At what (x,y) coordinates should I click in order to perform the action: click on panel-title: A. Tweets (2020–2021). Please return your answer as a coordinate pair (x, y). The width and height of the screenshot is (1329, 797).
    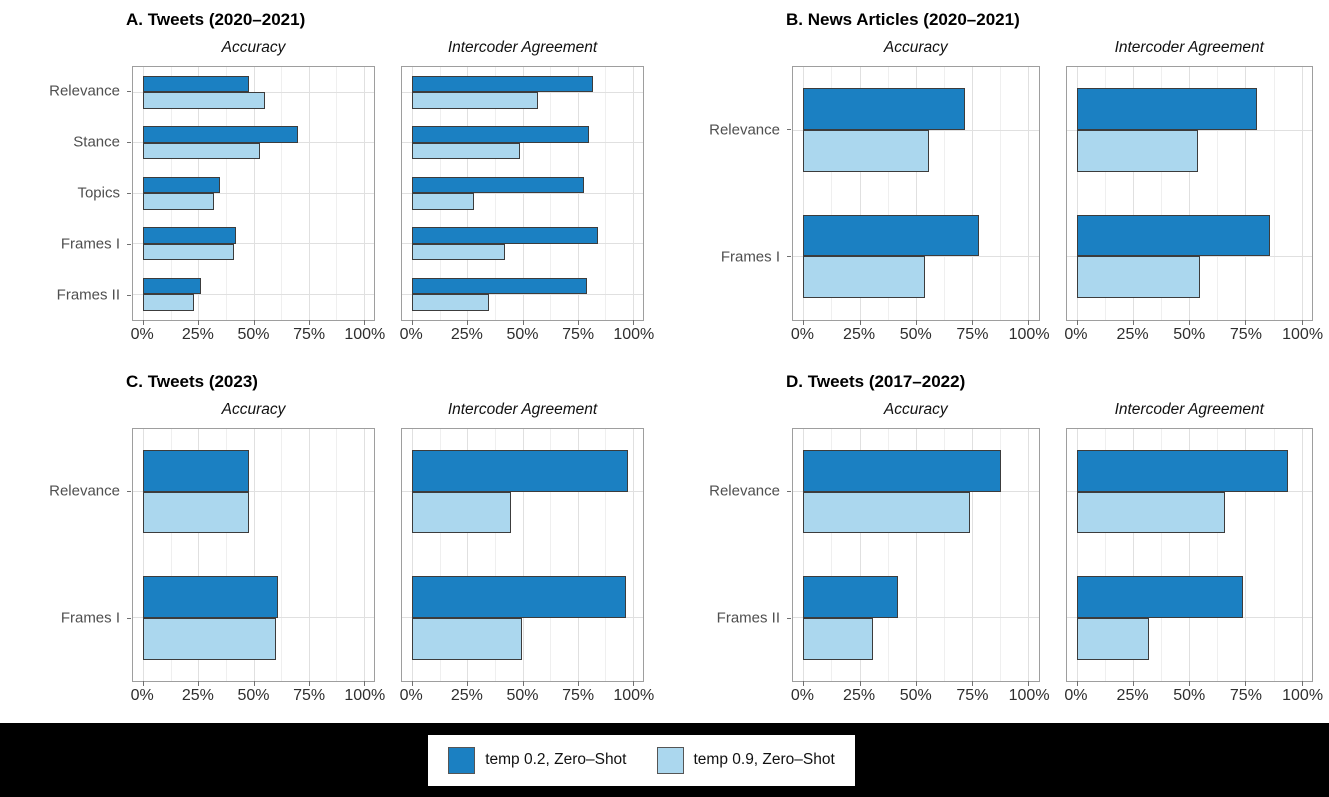
    Looking at the image, I should click on (216, 19).